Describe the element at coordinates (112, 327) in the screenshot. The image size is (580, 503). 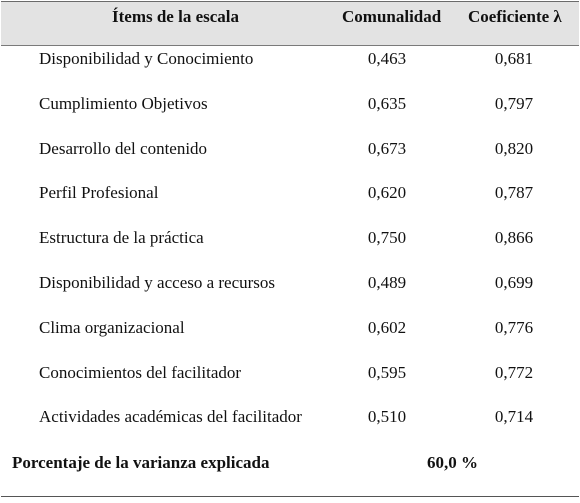
I see `row-item: Clima organizacional` at that location.